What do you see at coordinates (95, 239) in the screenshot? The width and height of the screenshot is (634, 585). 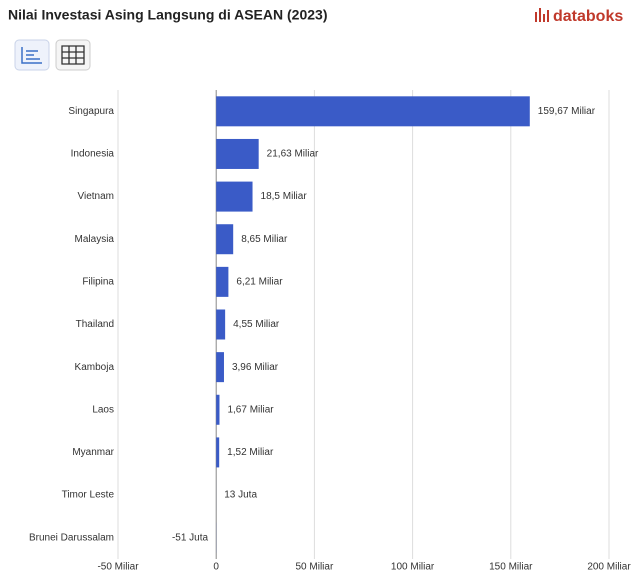 I see `y-tick-label: Malaysia` at bounding box center [95, 239].